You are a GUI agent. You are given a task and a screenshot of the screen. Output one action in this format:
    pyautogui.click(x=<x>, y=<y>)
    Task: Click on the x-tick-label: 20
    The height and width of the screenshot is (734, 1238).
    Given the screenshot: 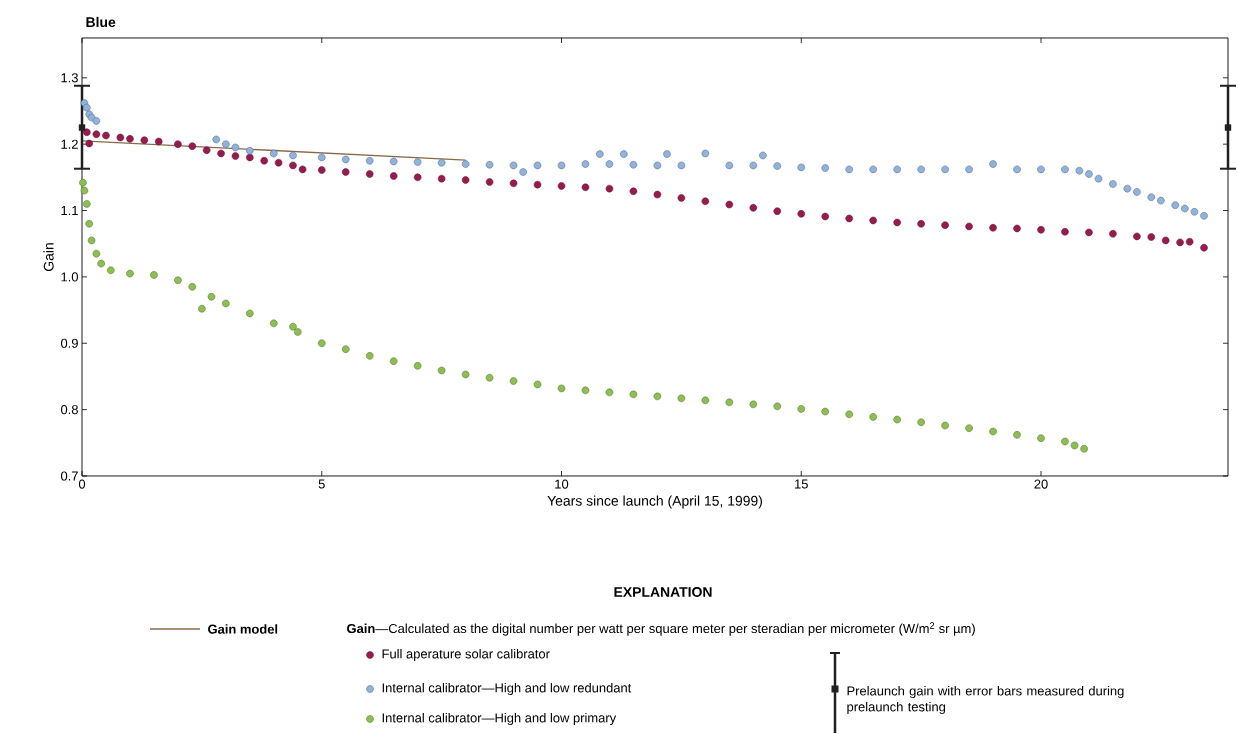 What is the action you would take?
    pyautogui.click(x=1041, y=484)
    